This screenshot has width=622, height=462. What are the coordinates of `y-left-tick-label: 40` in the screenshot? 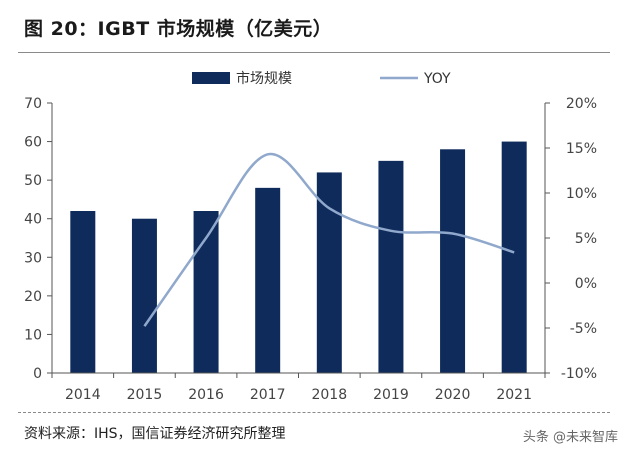 It's located at (33, 220).